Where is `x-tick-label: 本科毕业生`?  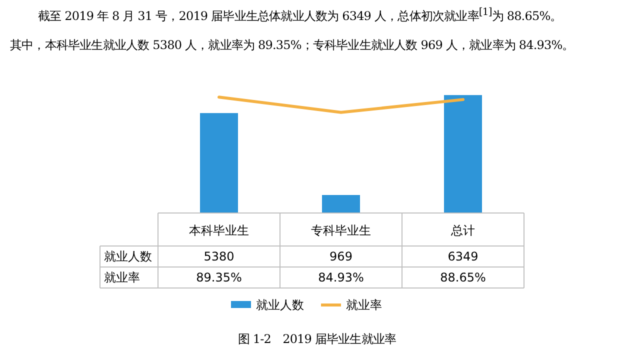 x-tick-label: 本科毕业生 is located at coordinates (219, 231).